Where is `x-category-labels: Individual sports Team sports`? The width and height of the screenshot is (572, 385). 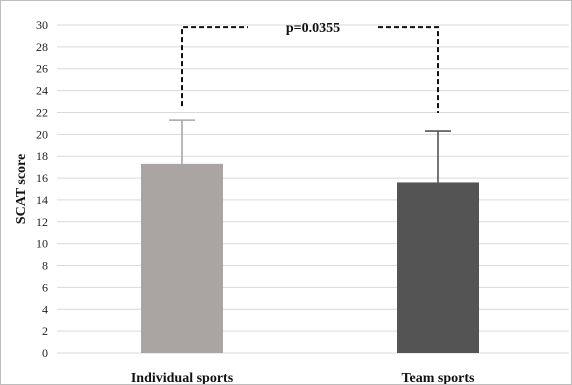 x-category-labels: Individual sports Team sports is located at coordinates (303, 377).